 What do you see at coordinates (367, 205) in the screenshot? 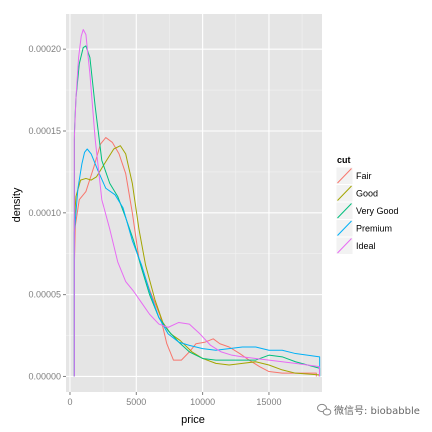
I see `legend: cut Fair Good Very Good Premium Ideal` at bounding box center [367, 205].